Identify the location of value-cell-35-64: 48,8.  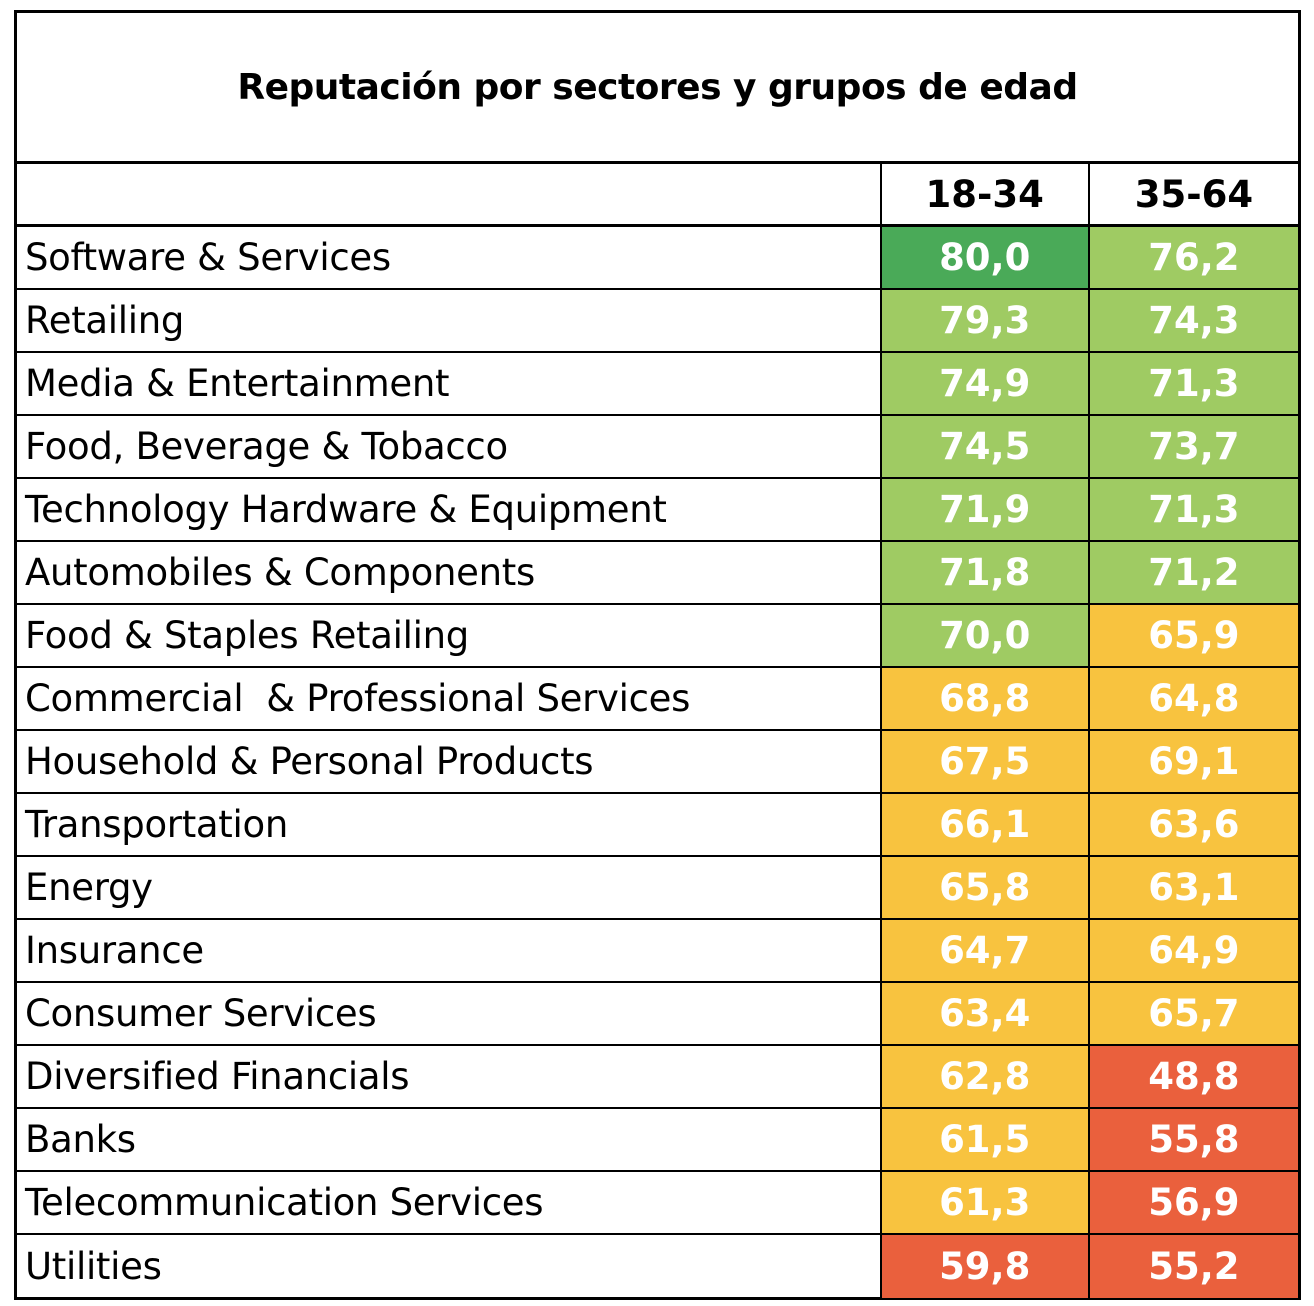
(1193, 1076).